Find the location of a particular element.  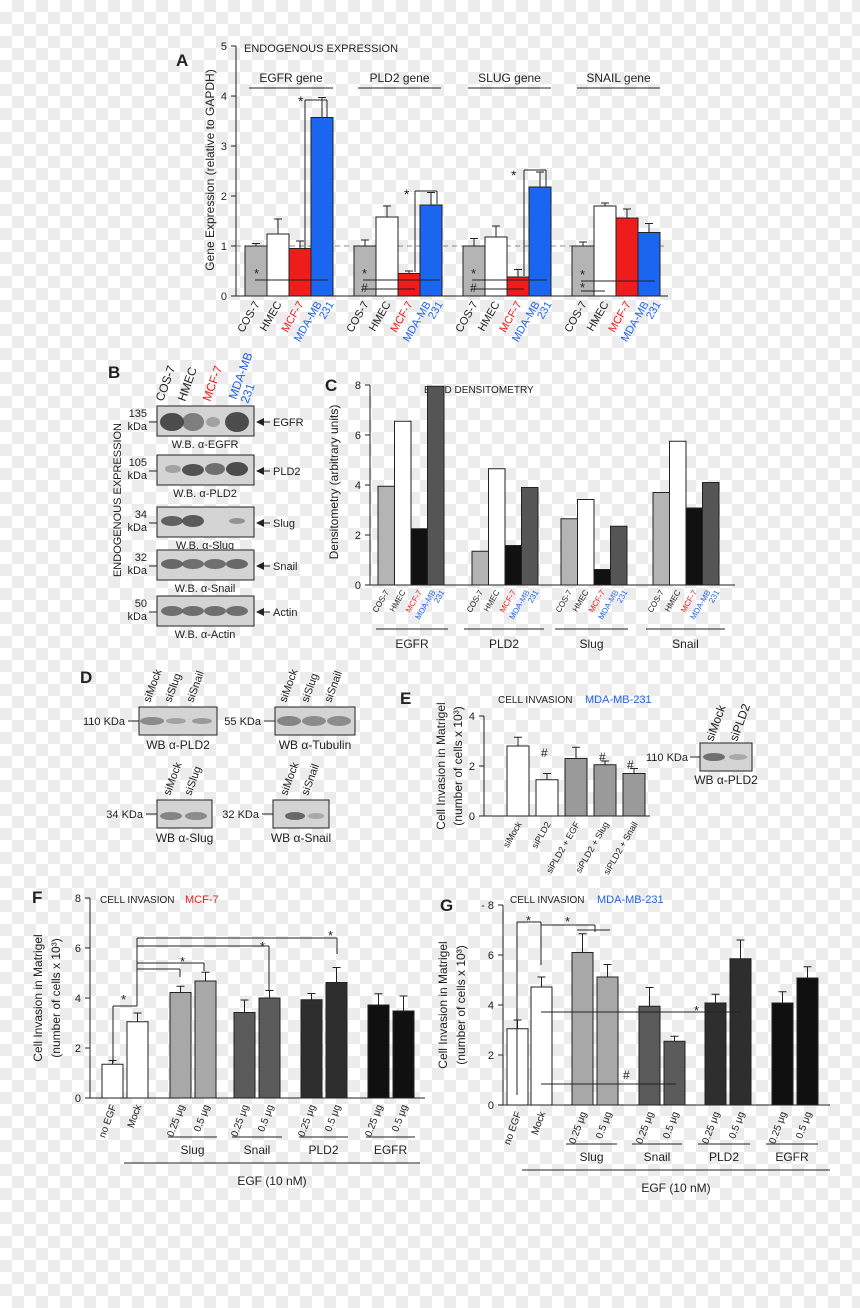

blot-snail-band is located at coordinates (215, 564).